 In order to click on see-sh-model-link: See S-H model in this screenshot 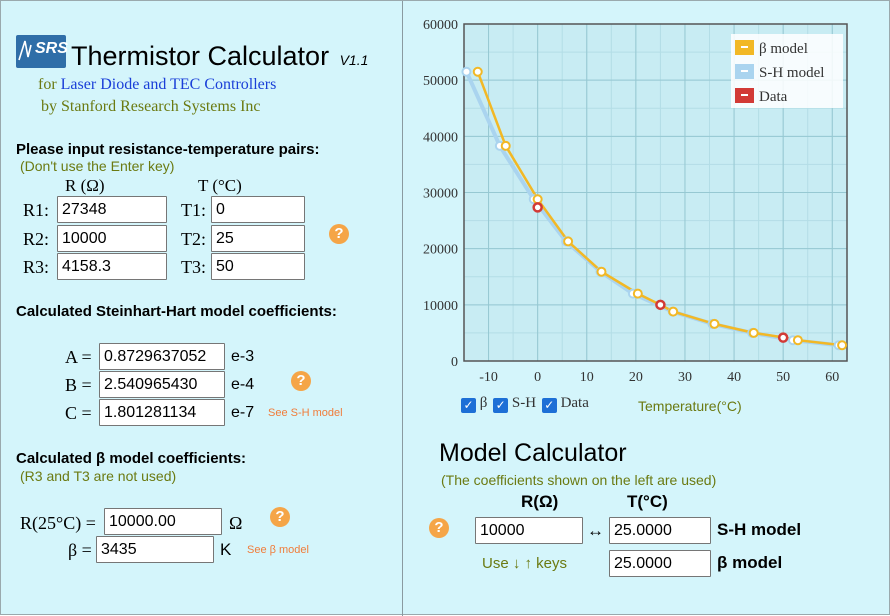, I will do `click(305, 413)`.